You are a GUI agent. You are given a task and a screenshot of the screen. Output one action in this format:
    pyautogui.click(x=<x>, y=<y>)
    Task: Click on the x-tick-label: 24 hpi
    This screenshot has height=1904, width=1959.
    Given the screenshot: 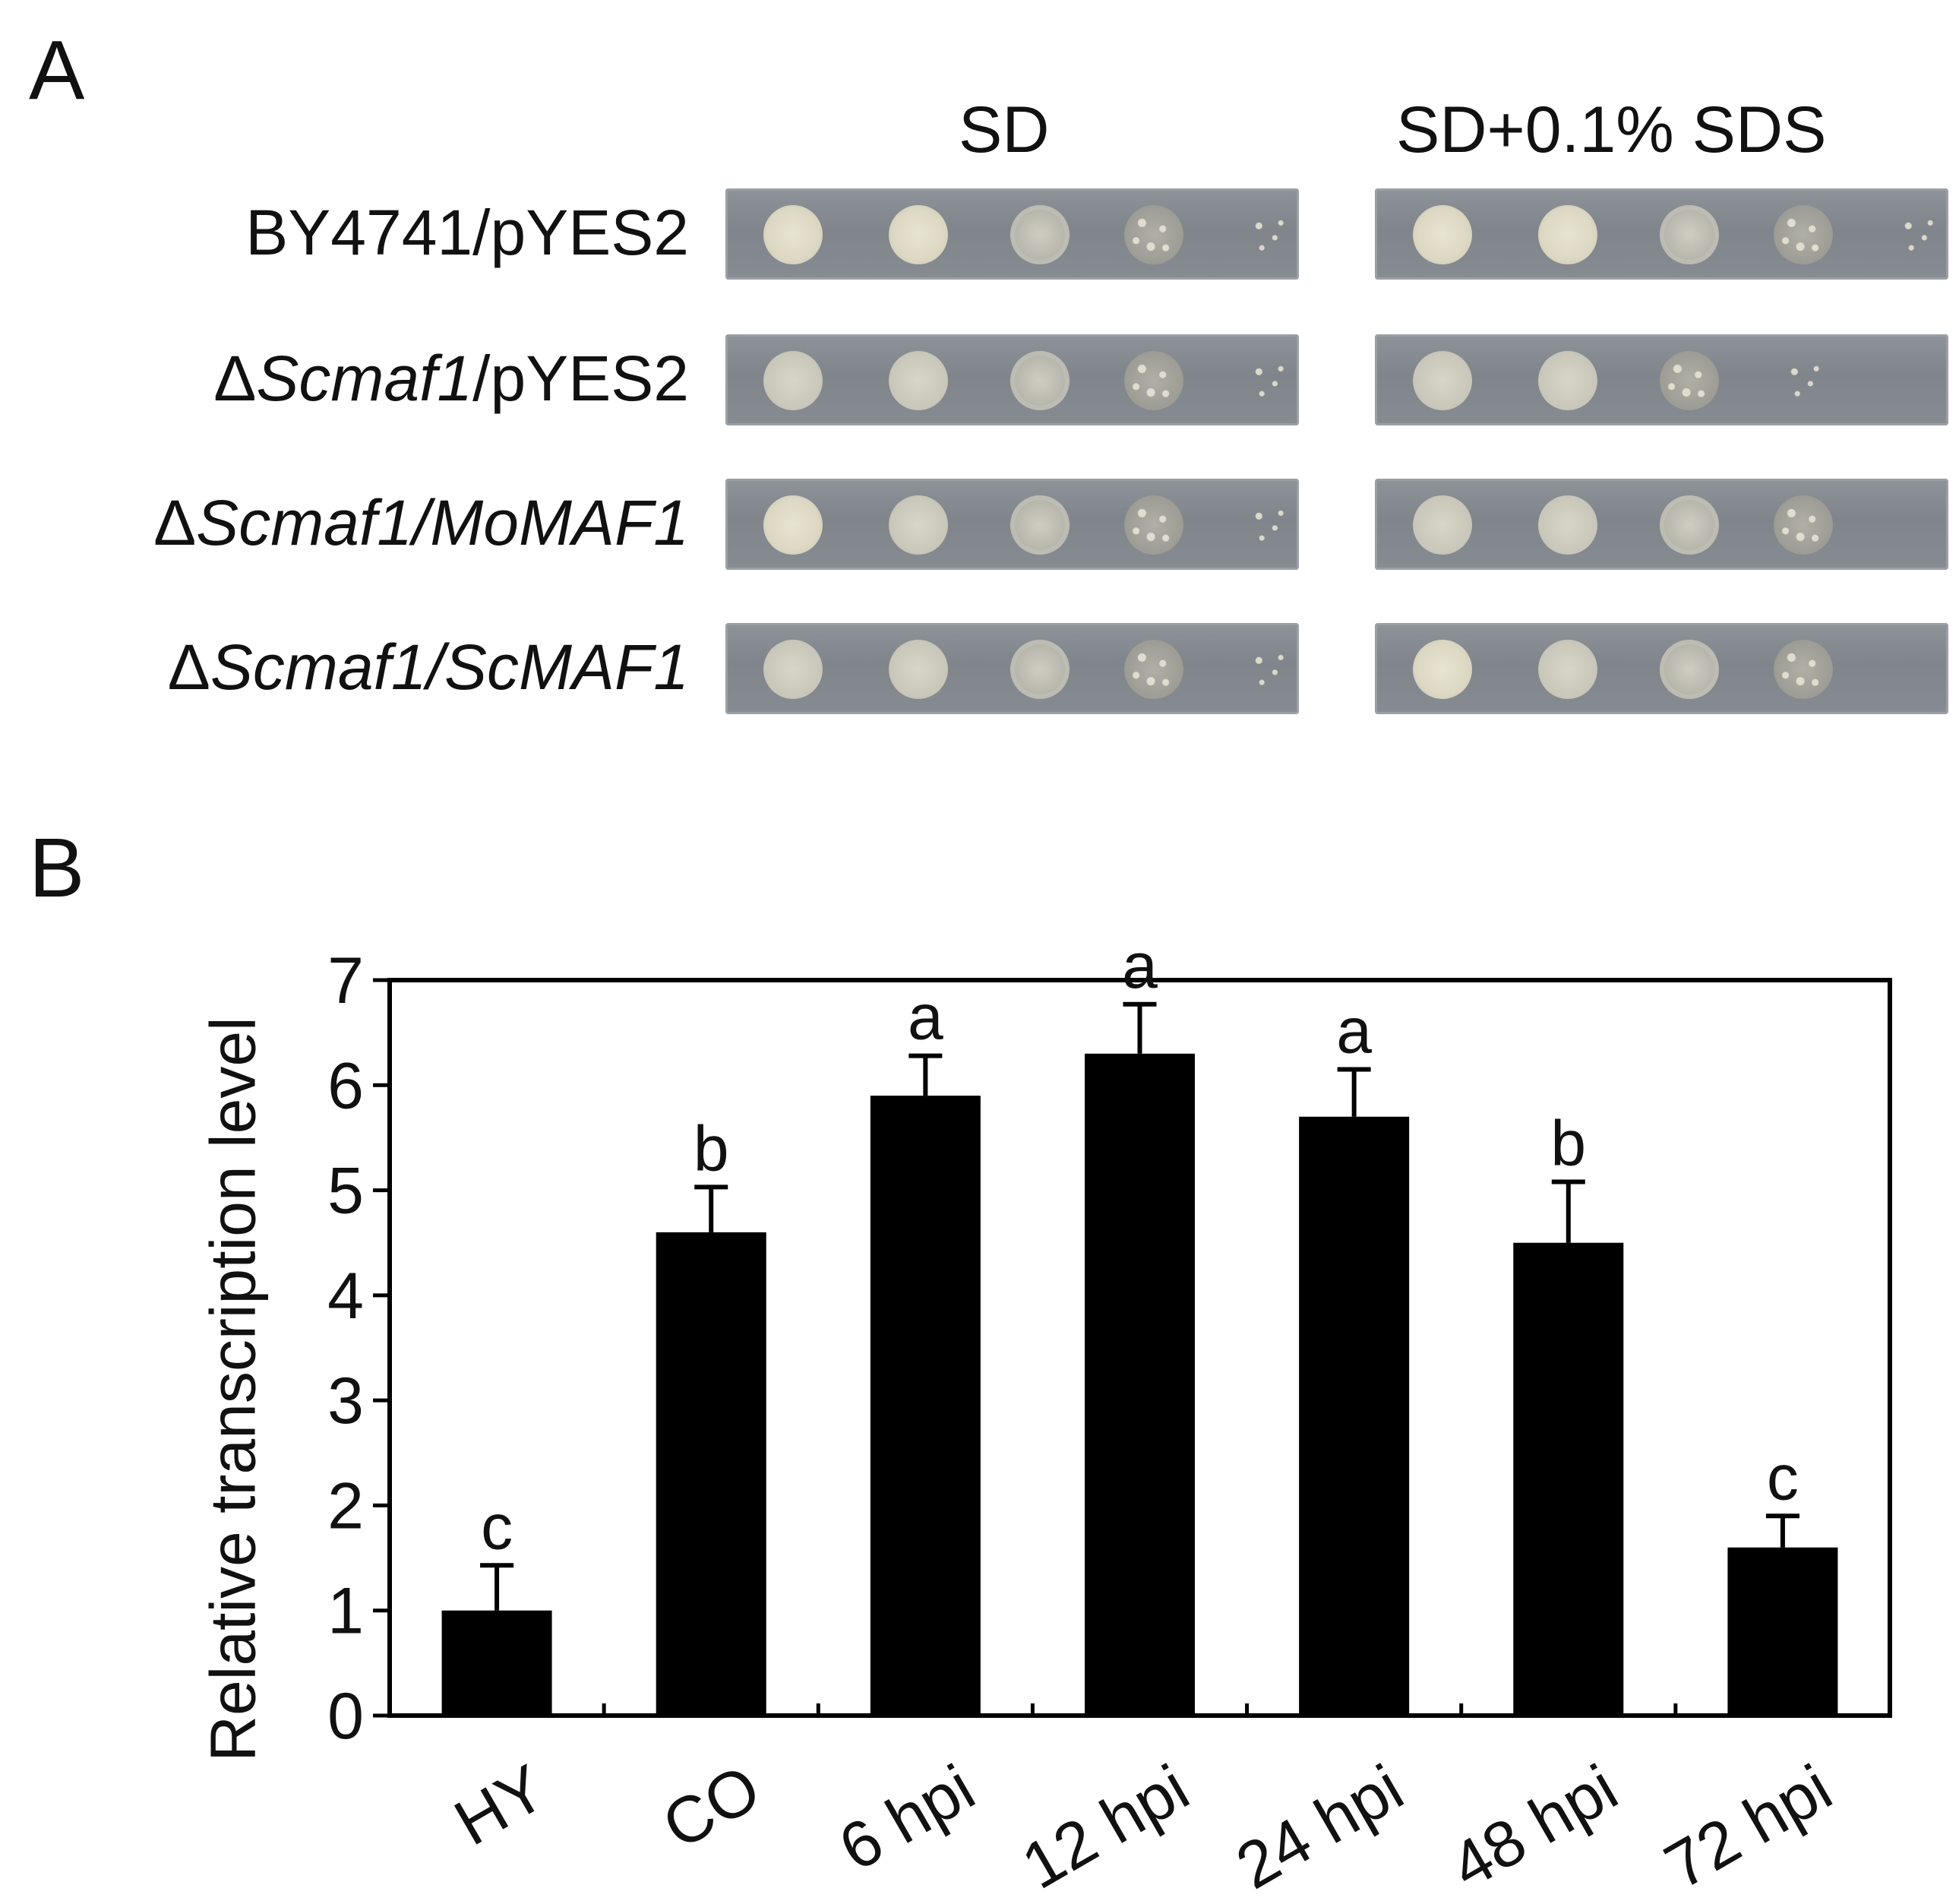 What is the action you would take?
    pyautogui.click(x=1319, y=1827)
    